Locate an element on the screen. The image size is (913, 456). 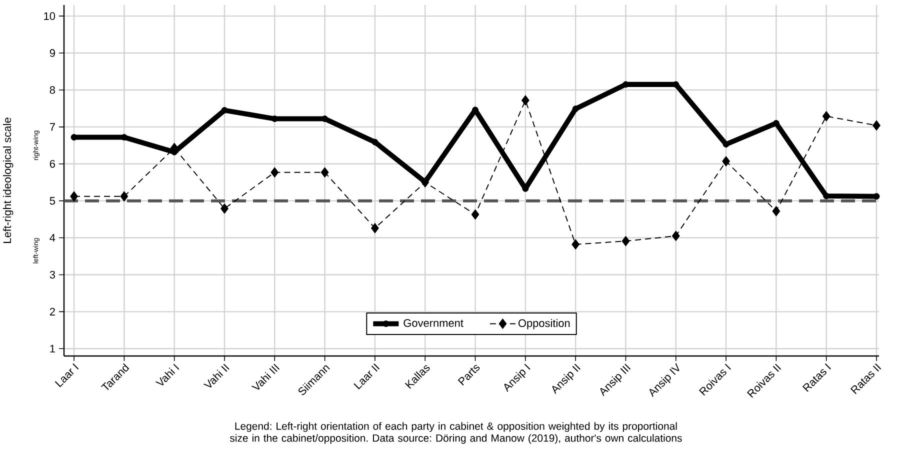
legend-label: Government is located at coordinates (434, 323).